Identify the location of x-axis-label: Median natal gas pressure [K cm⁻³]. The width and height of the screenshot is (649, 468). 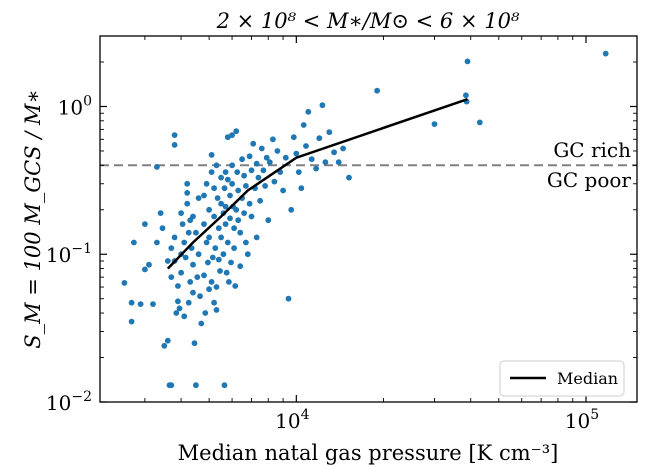
(368, 453).